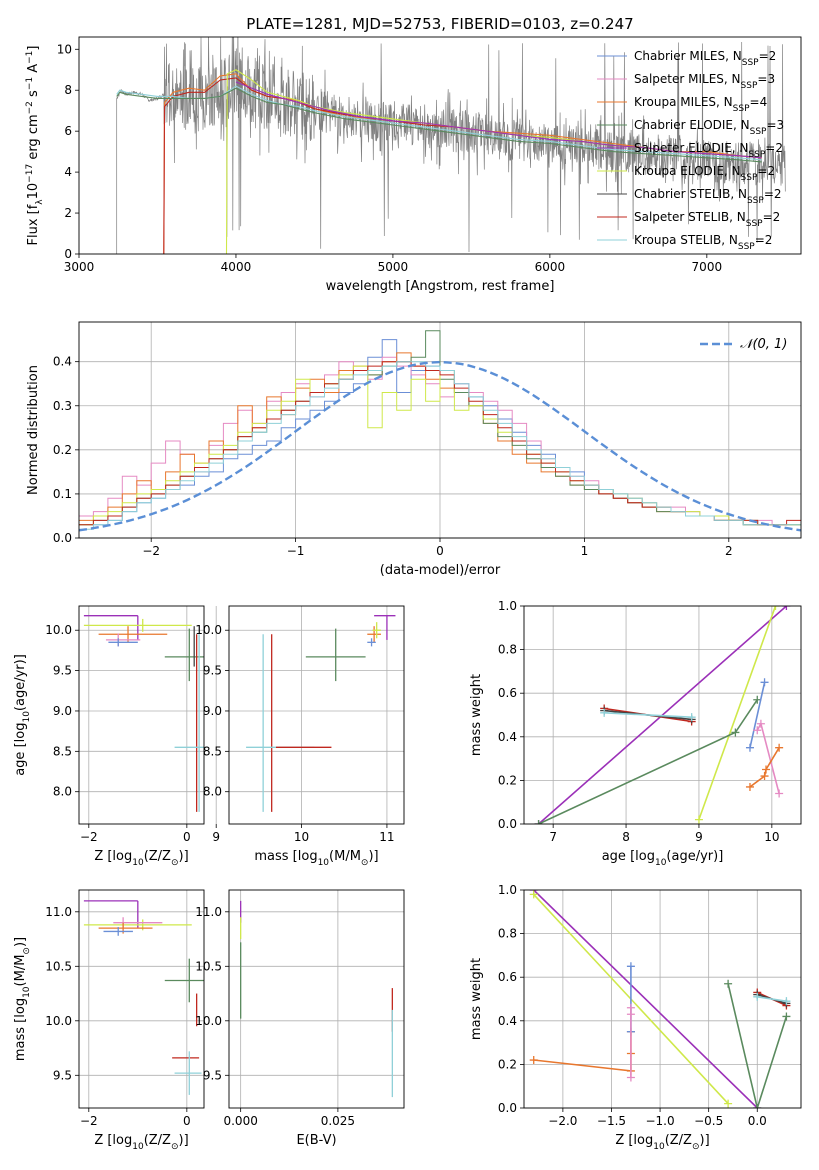  What do you see at coordinates (709, 127) in the screenshot?
I see `legend-label: Chabrier ELODIE, NSSP=3` at bounding box center [709, 127].